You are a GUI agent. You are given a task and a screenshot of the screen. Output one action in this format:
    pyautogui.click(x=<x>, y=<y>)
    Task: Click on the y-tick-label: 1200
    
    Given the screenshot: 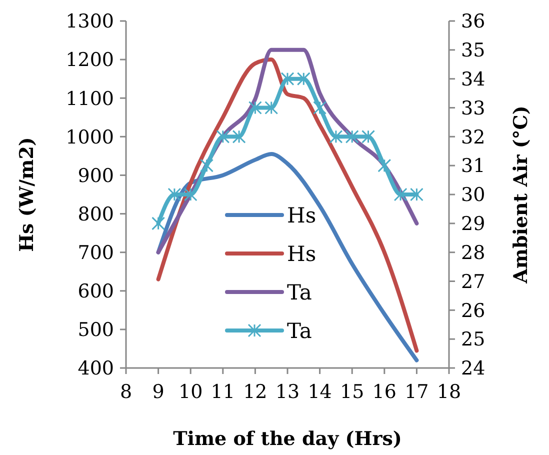 What is the action you would take?
    pyautogui.click(x=90, y=60)
    